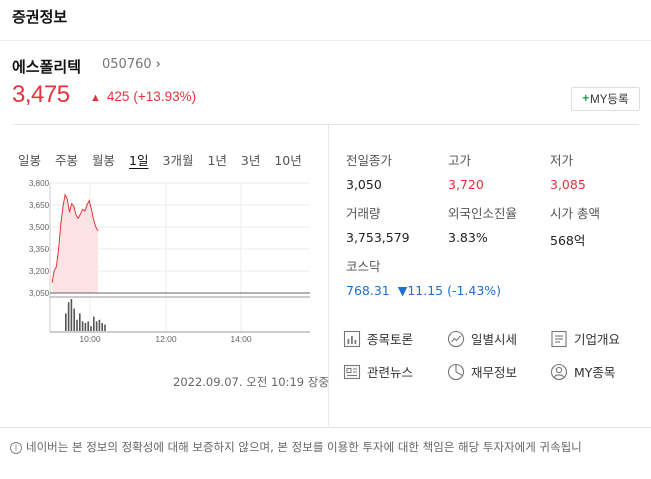  What do you see at coordinates (575, 213) in the screenshot?
I see `stat-label: 시가 총액` at bounding box center [575, 213].